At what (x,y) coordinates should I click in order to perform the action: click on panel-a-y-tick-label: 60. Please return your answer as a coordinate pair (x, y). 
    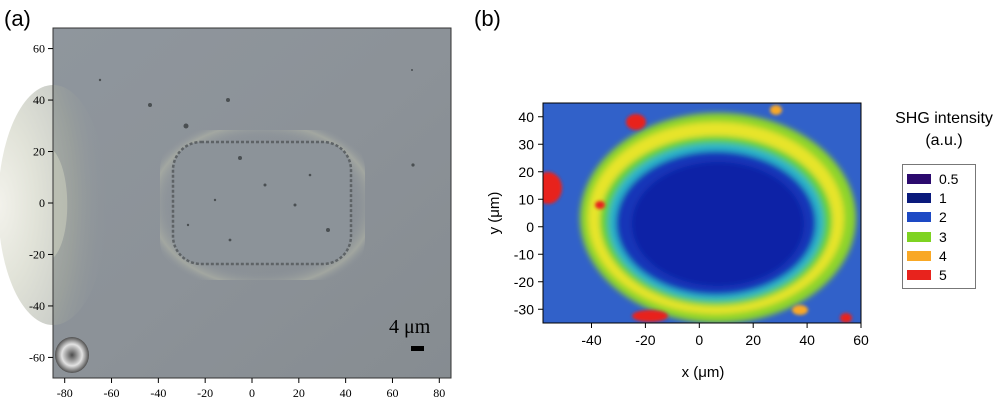
    Looking at the image, I should click on (39, 49).